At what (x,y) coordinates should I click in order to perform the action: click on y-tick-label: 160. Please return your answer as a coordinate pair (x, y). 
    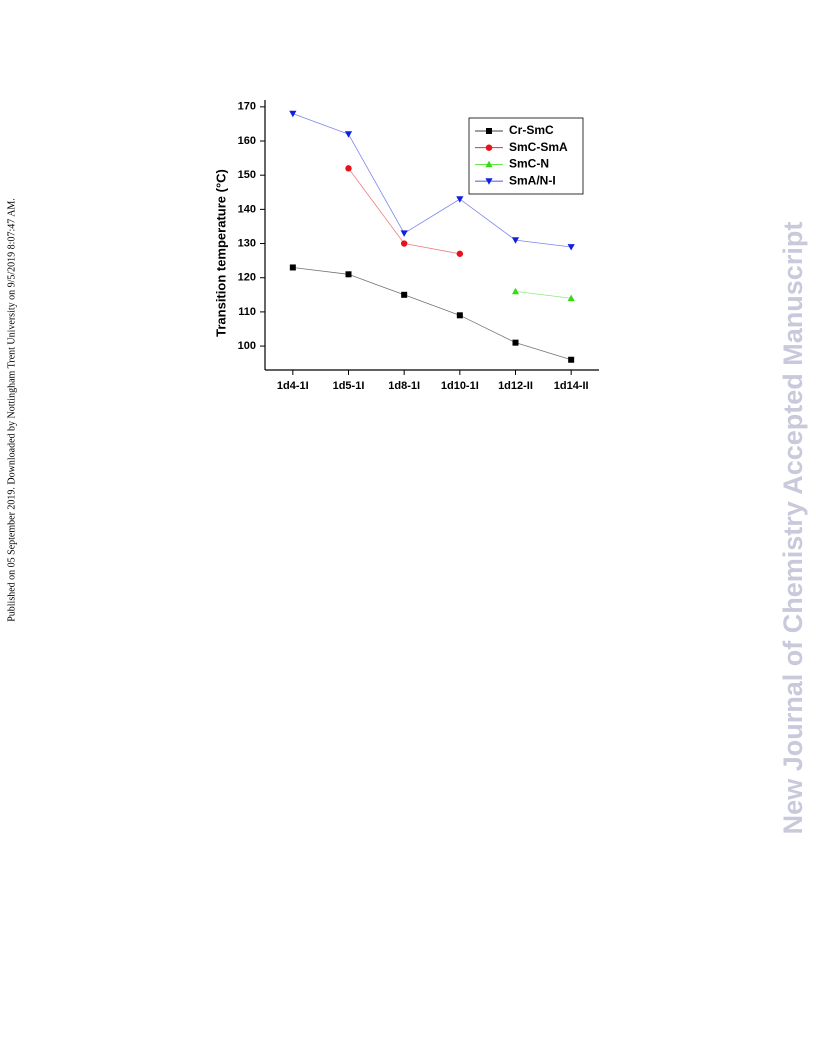
    Looking at the image, I should click on (247, 141).